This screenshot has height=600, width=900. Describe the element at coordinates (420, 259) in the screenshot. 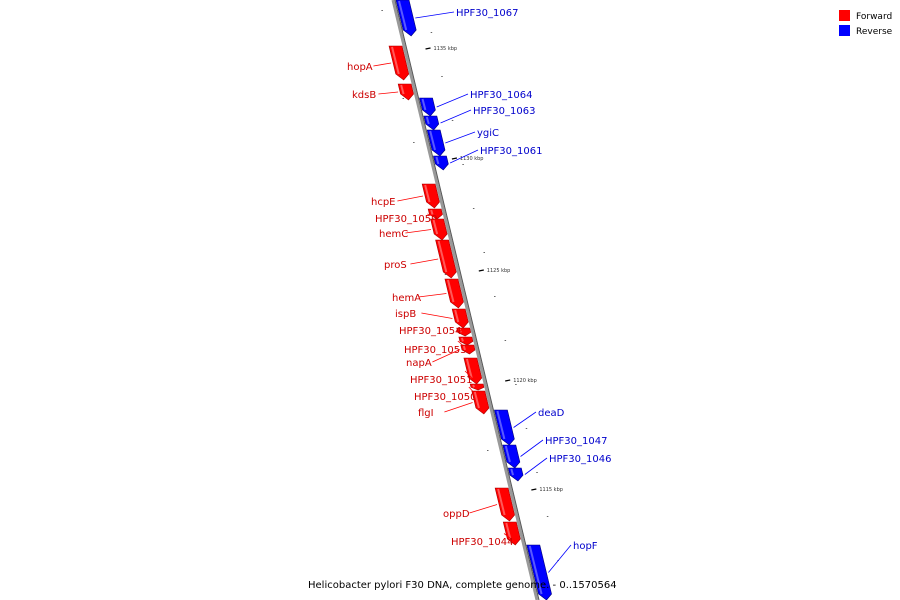

I see `gene-pros: proS` at that location.